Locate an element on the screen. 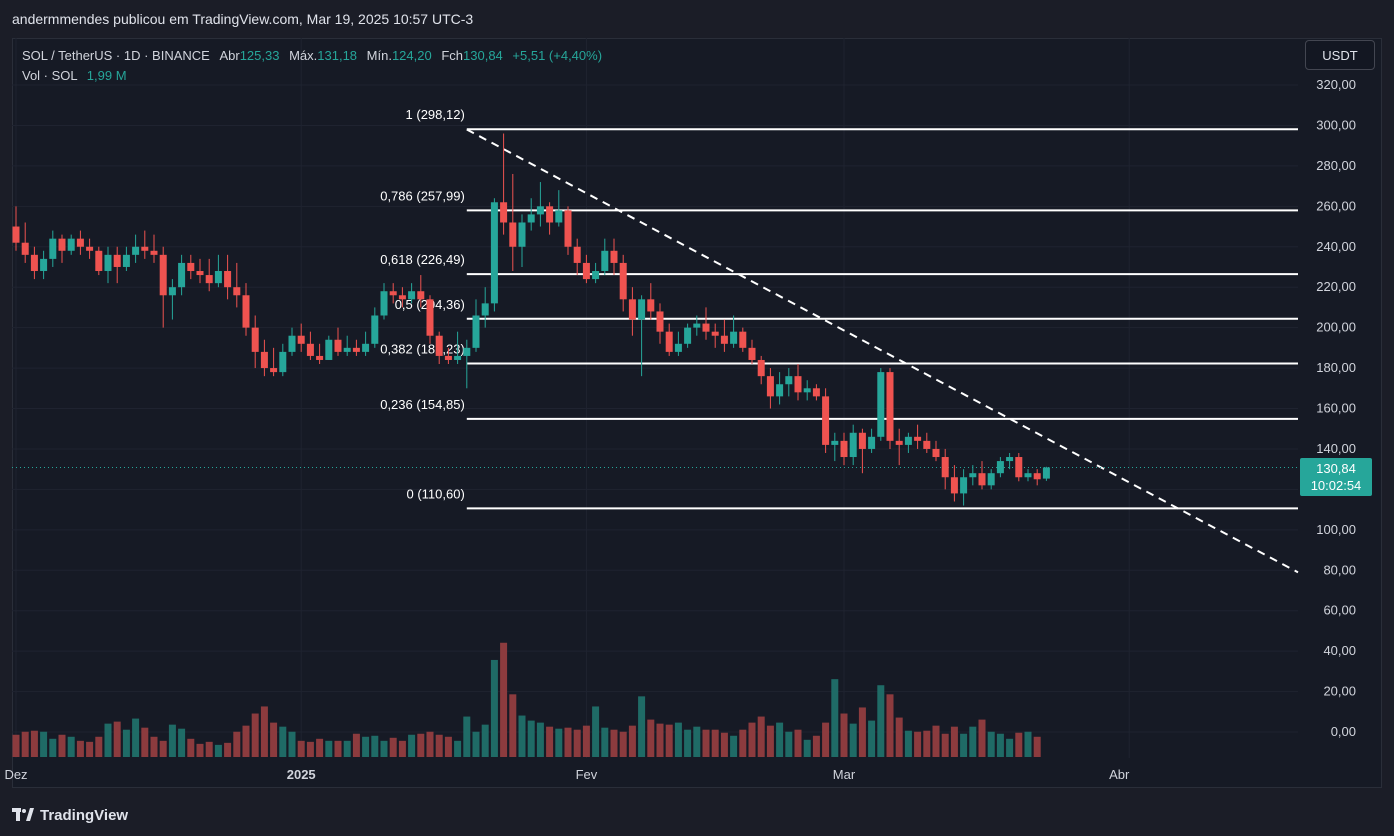 This screenshot has height=836, width=1394. x-tick-label: Abr is located at coordinates (1119, 774).